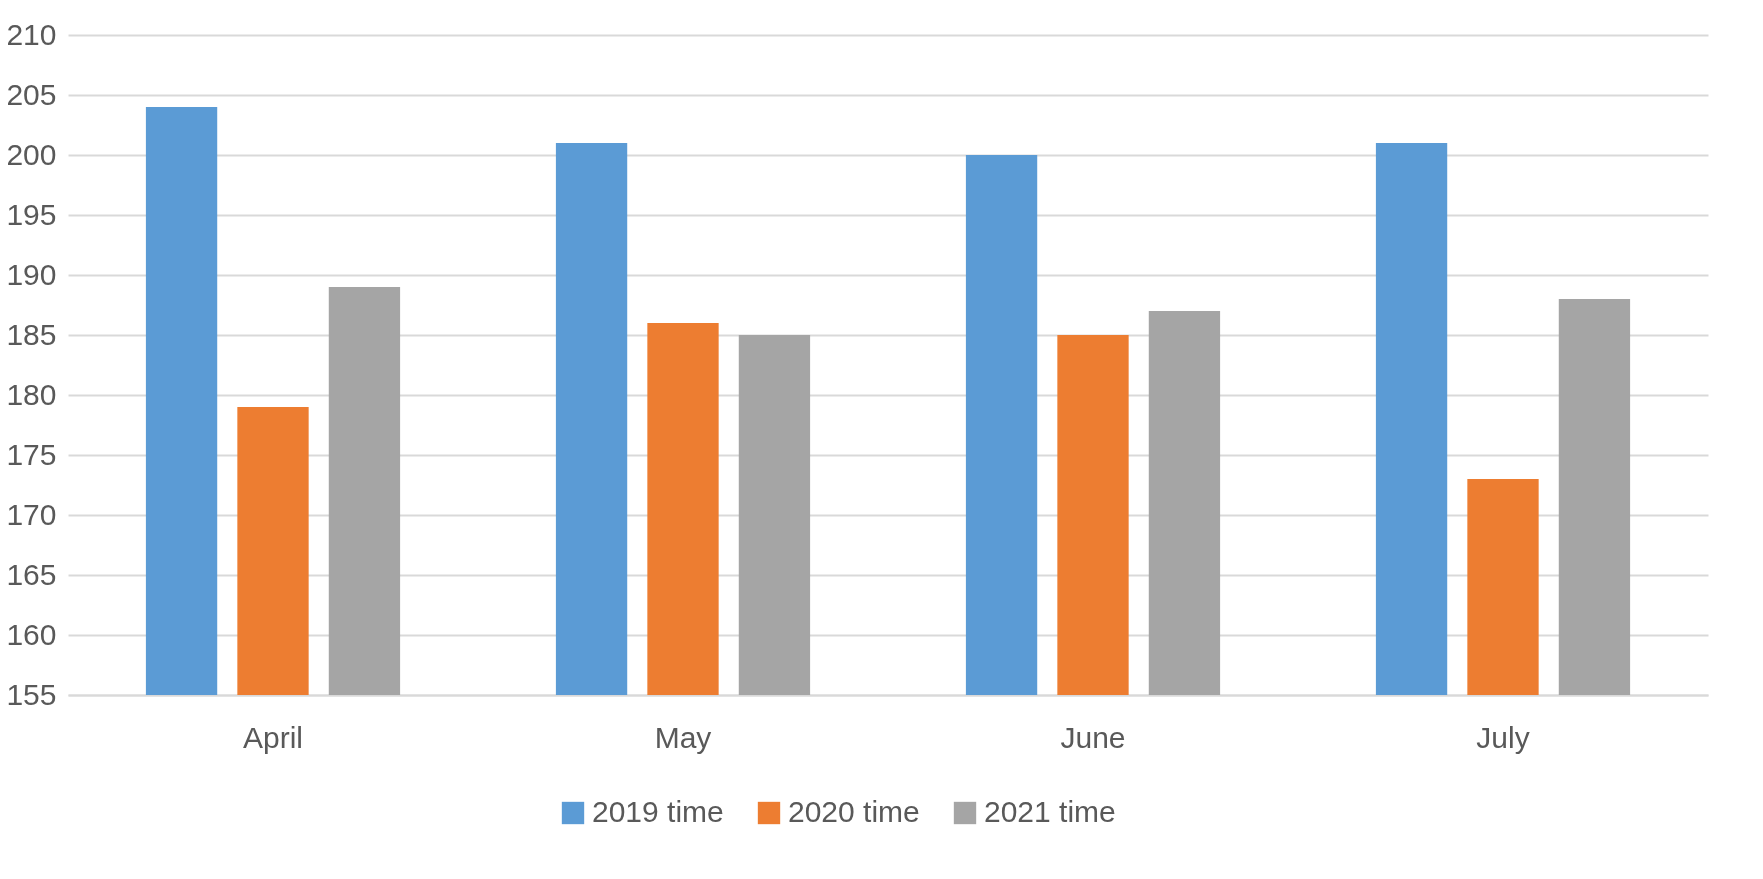 Image resolution: width=1763 pixels, height=879 pixels. What do you see at coordinates (31, 514) in the screenshot?
I see `y-tick-label: 170` at bounding box center [31, 514].